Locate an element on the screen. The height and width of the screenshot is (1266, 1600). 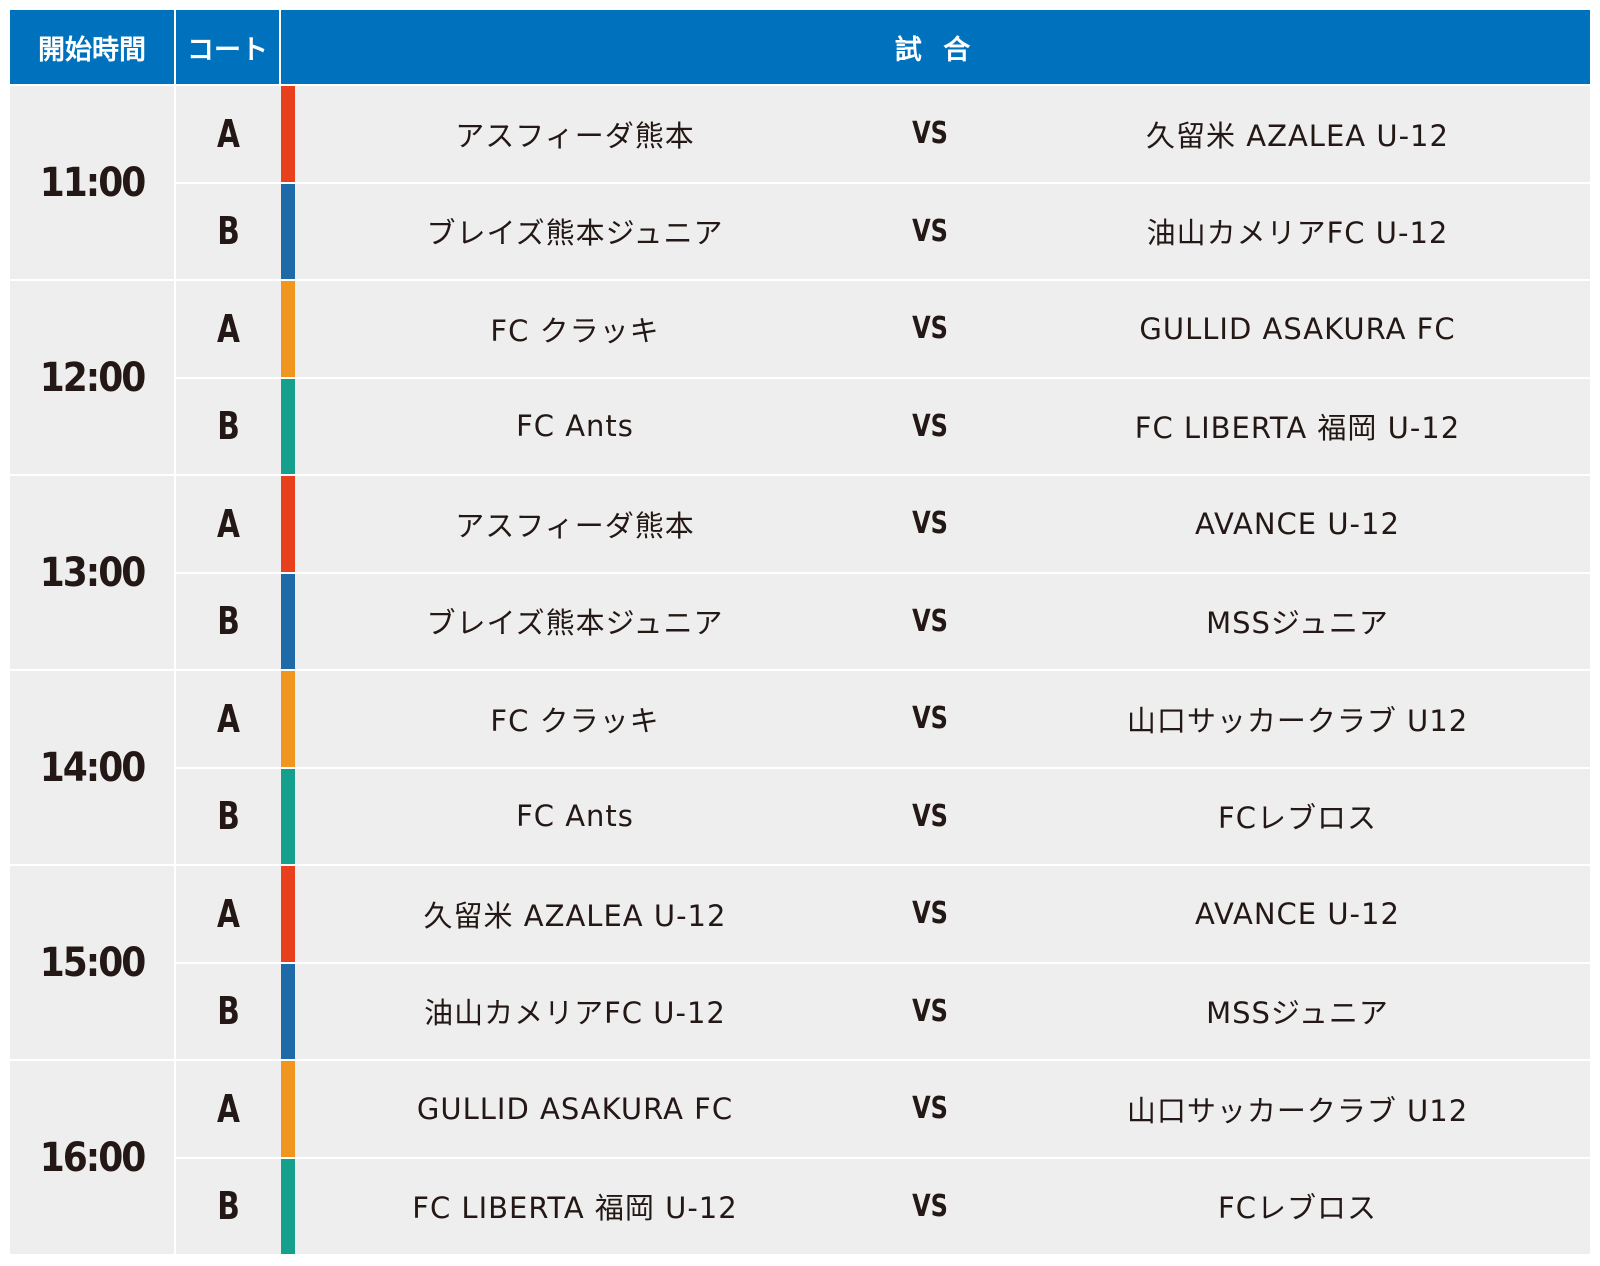
header-start-time: 開始時間 is located at coordinates (93, 47).